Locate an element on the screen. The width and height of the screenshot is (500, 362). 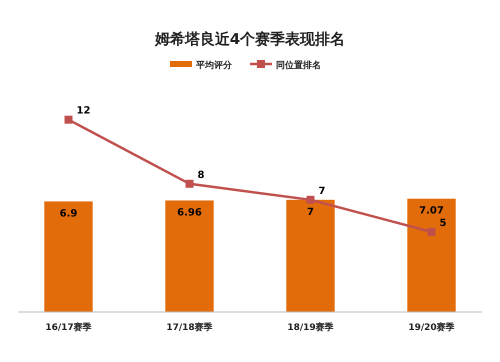
data-label: 6.96 is located at coordinates (189, 212).